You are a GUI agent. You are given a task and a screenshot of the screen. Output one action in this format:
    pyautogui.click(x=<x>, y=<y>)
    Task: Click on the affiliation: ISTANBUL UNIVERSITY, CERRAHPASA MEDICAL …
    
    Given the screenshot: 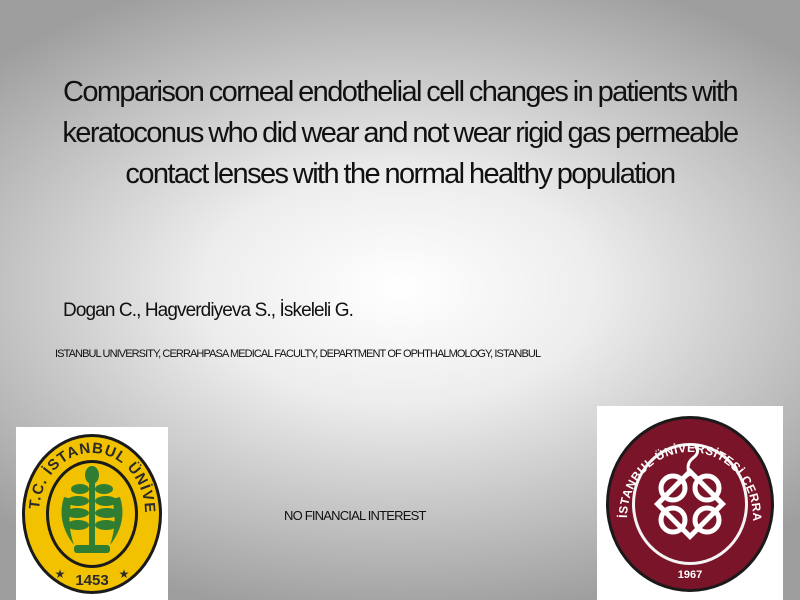 What is the action you would take?
    pyautogui.click(x=298, y=354)
    